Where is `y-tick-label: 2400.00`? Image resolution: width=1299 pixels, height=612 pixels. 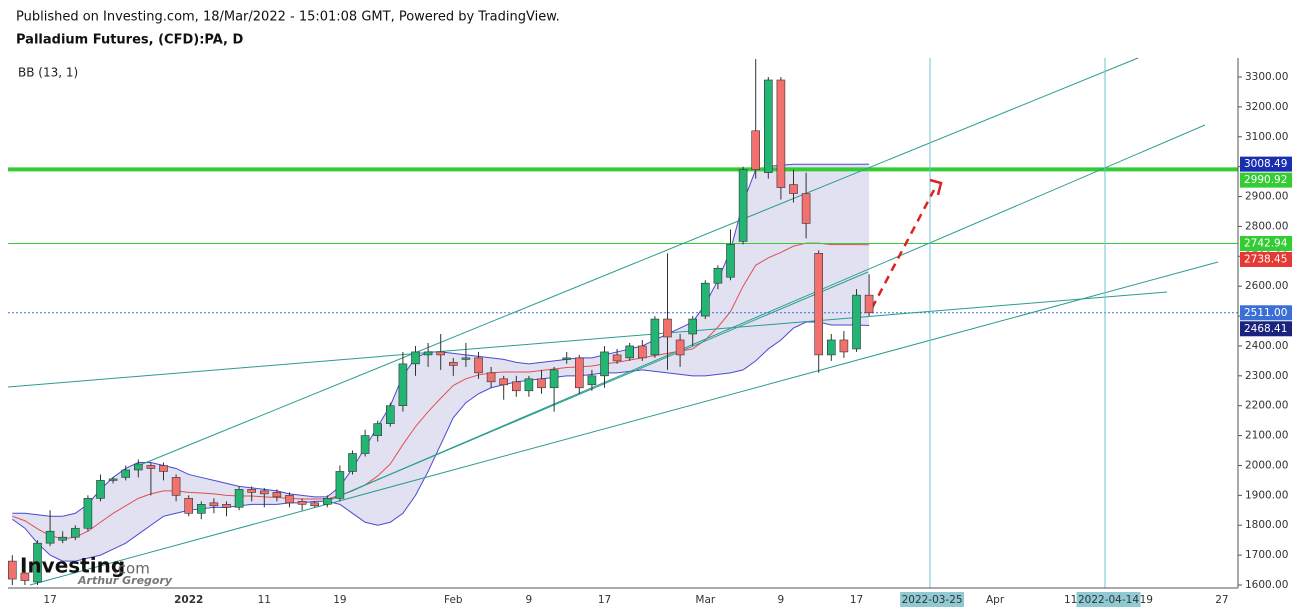 y-tick-label: 2400.00 is located at coordinates (1266, 346).